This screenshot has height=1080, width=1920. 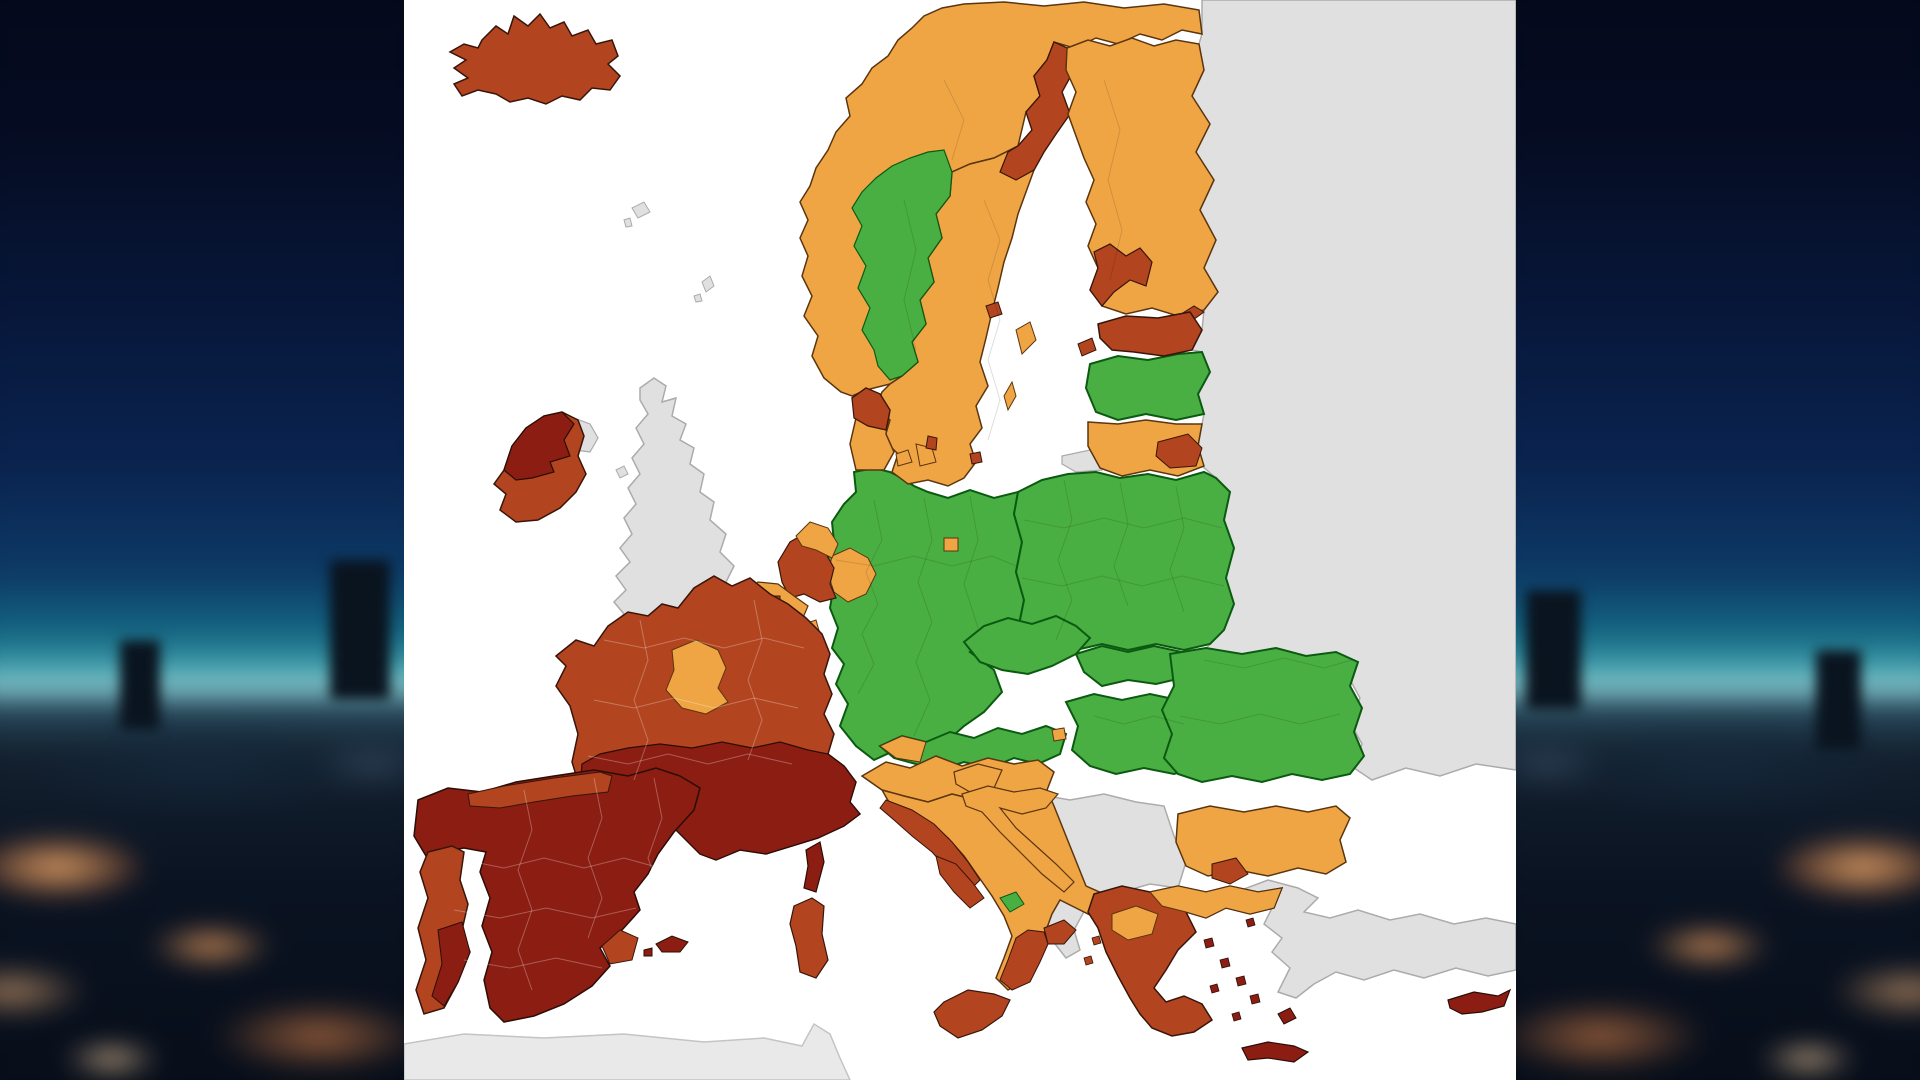 What do you see at coordinates (960, 882) in the screenshot?
I see `region-lazio` at bounding box center [960, 882].